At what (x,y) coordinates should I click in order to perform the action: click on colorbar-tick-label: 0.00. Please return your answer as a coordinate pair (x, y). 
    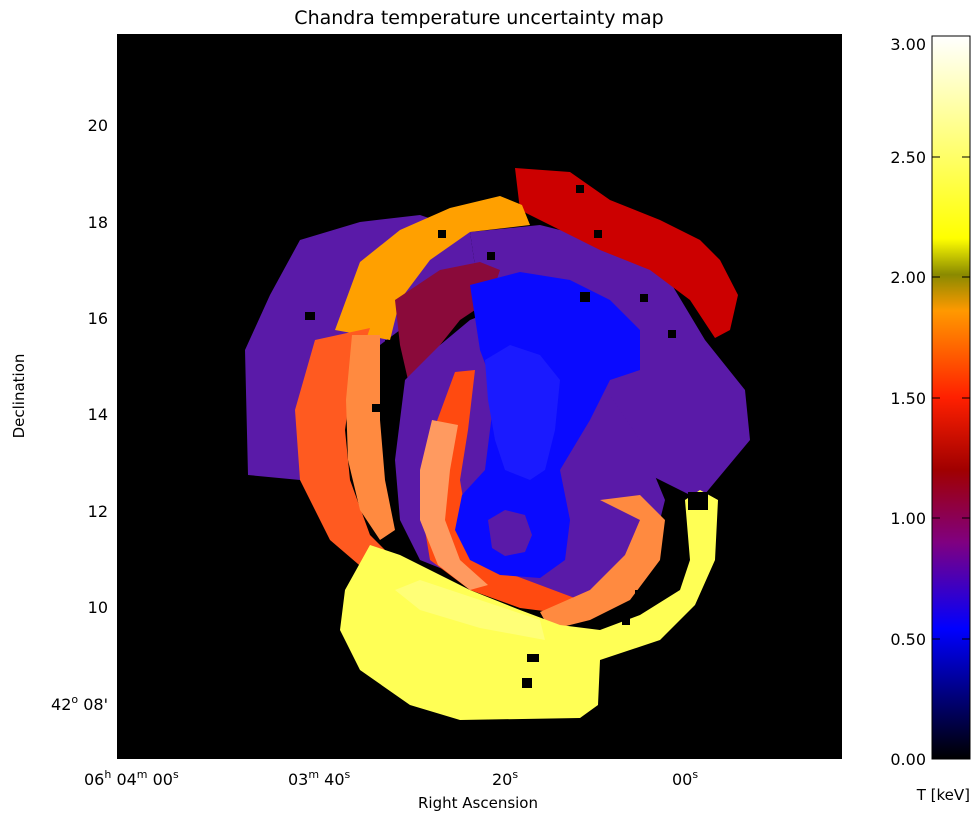
    Looking at the image, I should click on (908, 759).